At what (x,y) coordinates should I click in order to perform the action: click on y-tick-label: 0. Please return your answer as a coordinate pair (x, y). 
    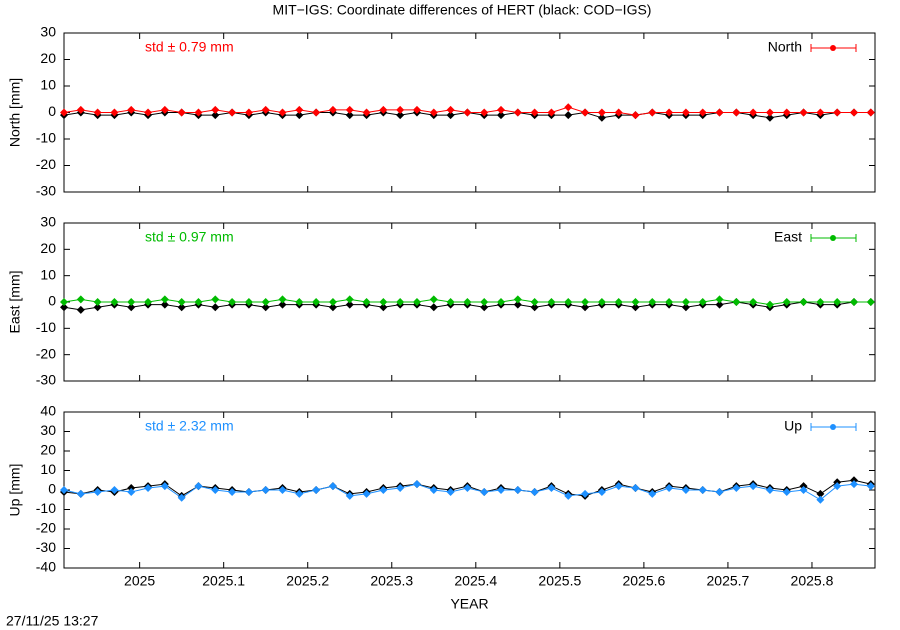
    Looking at the image, I should click on (52, 489).